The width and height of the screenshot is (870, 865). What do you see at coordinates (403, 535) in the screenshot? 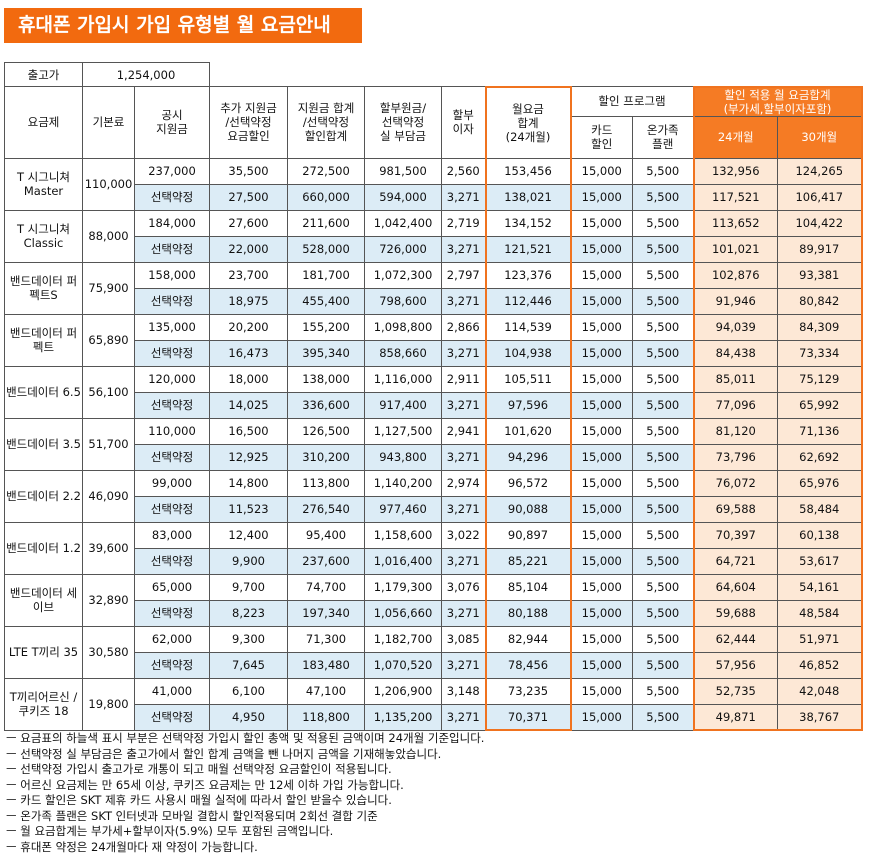
I see `installment-cell: 1,158,600` at bounding box center [403, 535].